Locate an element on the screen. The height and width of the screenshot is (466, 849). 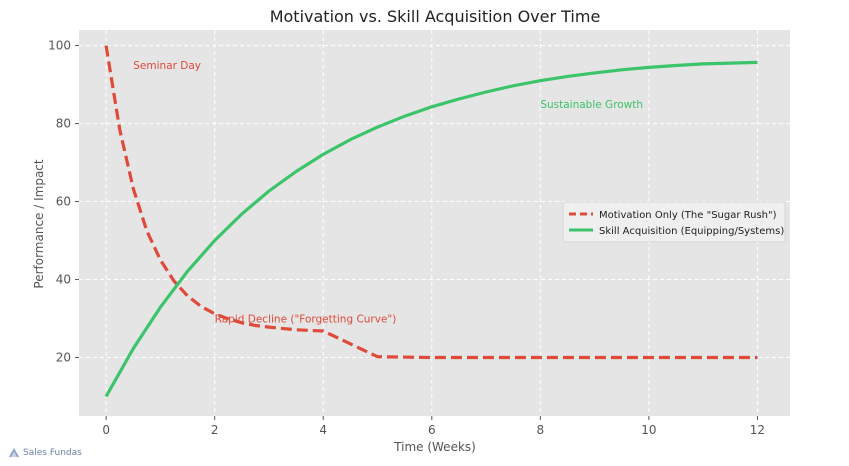
x-tick-label: 4 is located at coordinates (323, 430).